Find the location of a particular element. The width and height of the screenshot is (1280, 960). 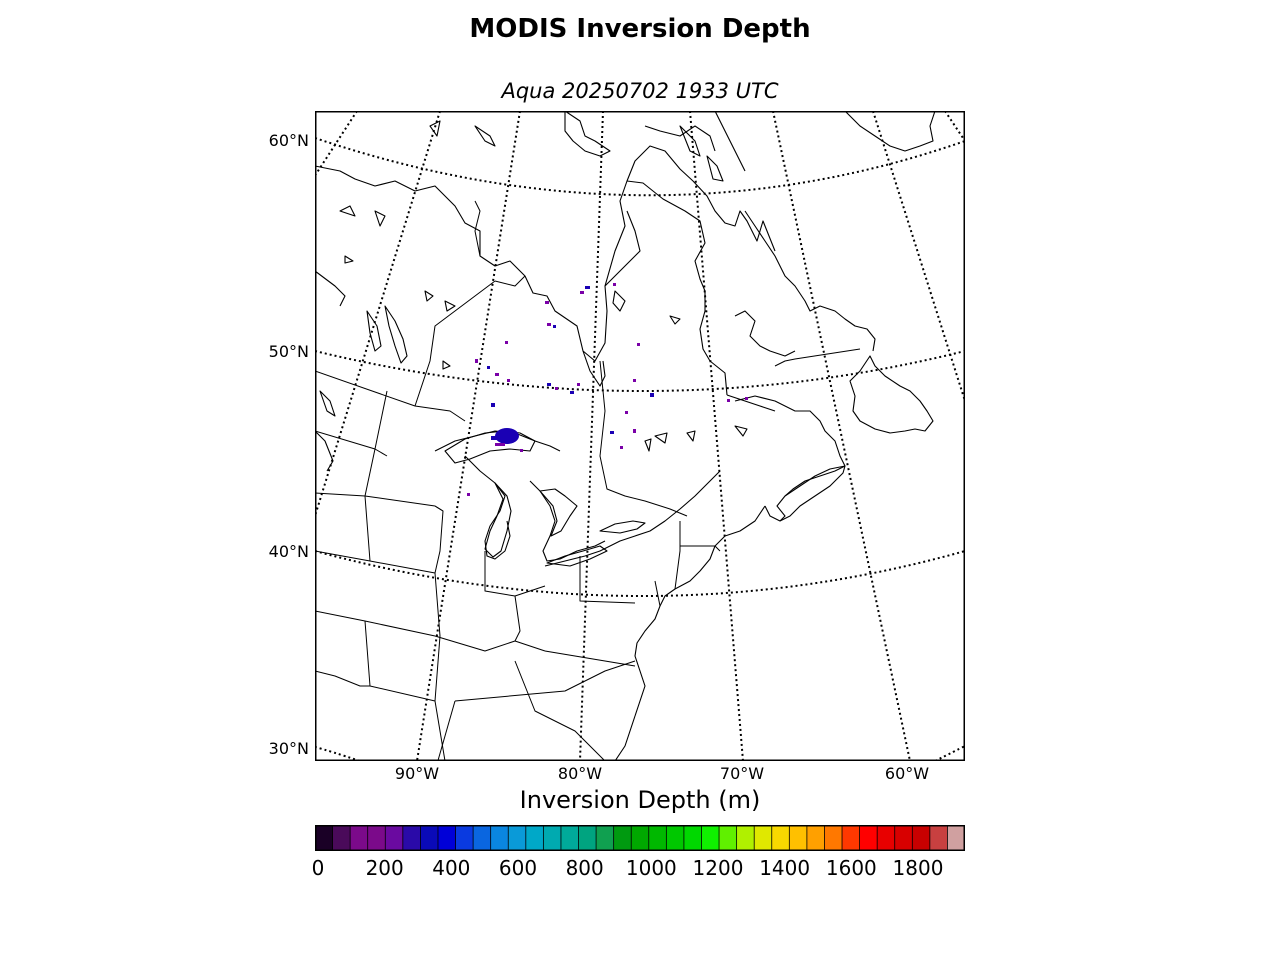

lon-label-70w: 70°W is located at coordinates (742, 773).